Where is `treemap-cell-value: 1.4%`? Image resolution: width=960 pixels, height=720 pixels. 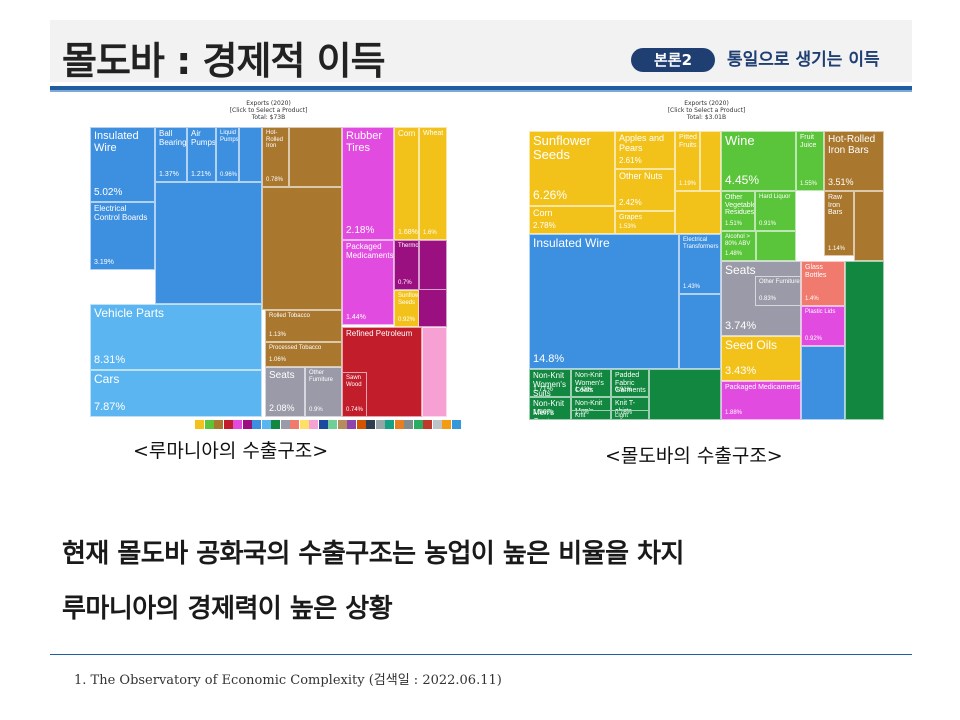
treemap-cell-value: 1.4% is located at coordinates (812, 299).